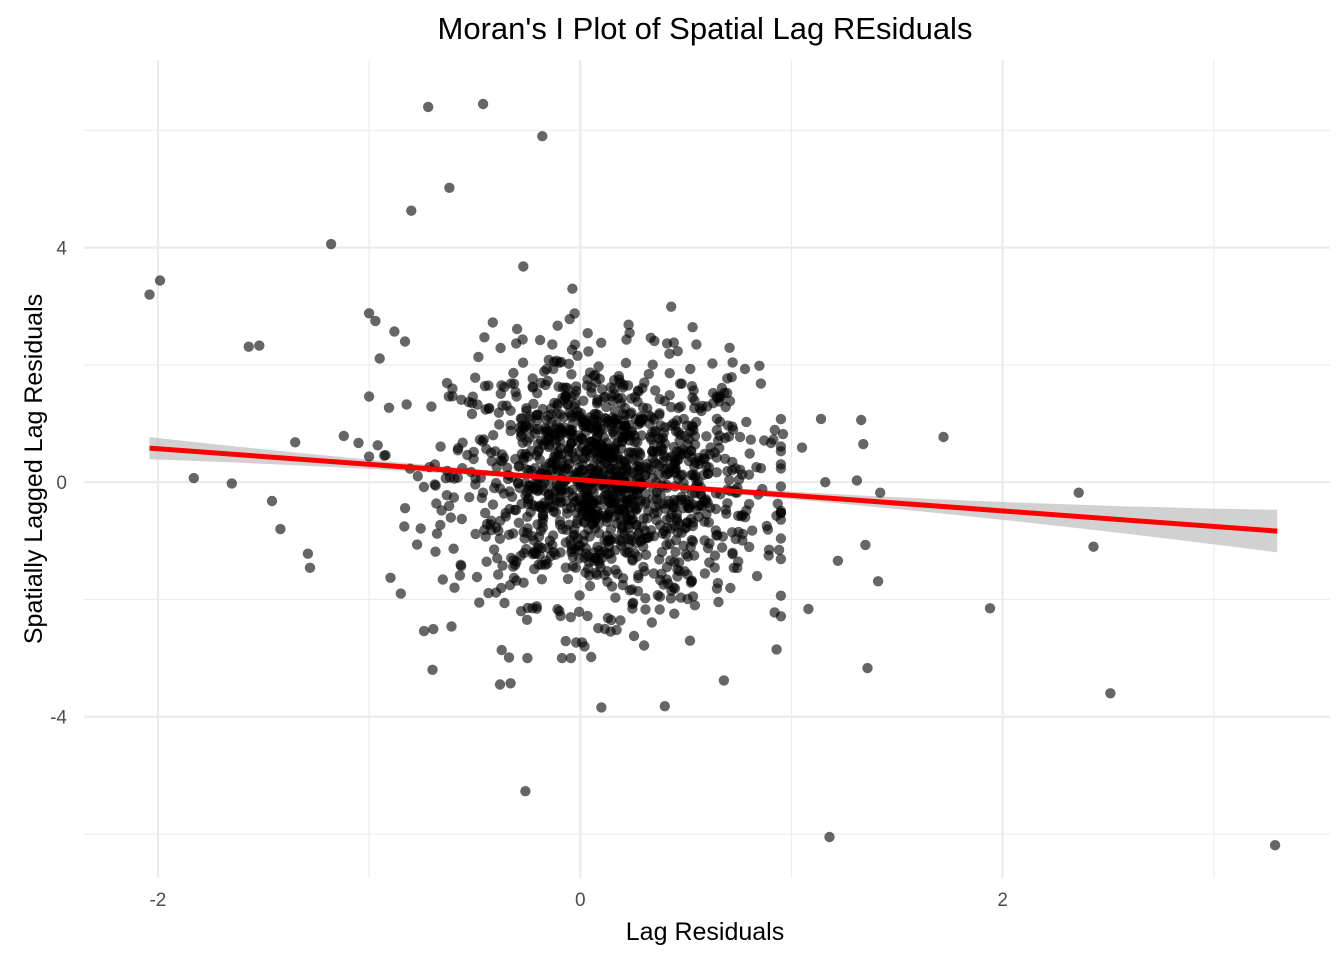 This screenshot has height=960, width=1344. Describe the element at coordinates (705, 932) in the screenshot. I see `x-axis-title: Lag Residuals` at that location.